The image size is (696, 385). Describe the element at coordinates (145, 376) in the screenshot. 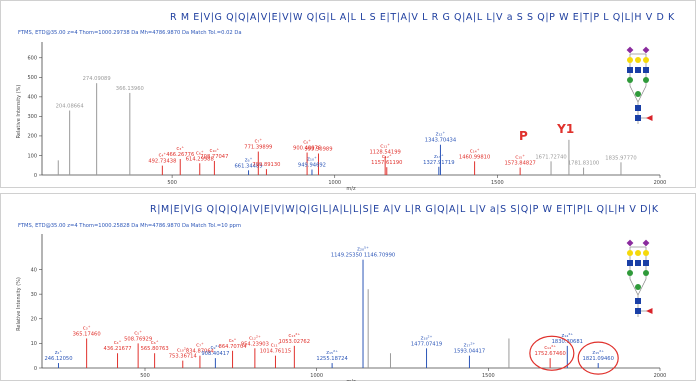

I see `bottom-x-tick-label: 500` at that location.